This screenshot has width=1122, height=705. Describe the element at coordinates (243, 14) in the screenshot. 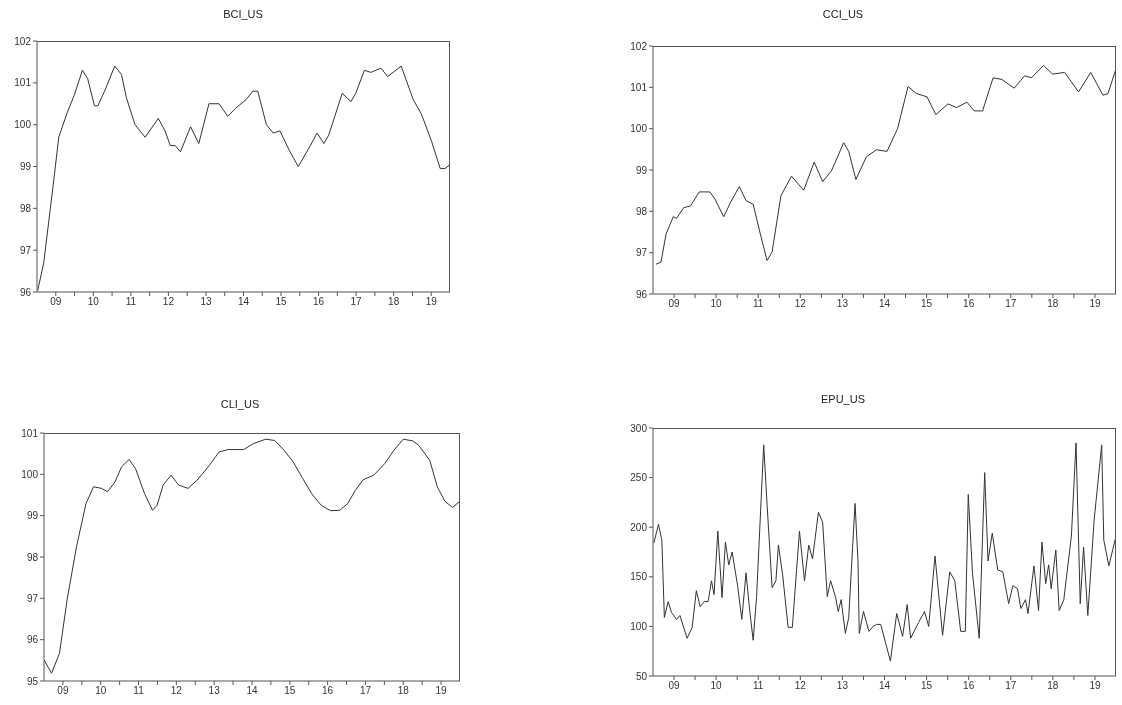

I see `chart-title: BCI_US` at that location.